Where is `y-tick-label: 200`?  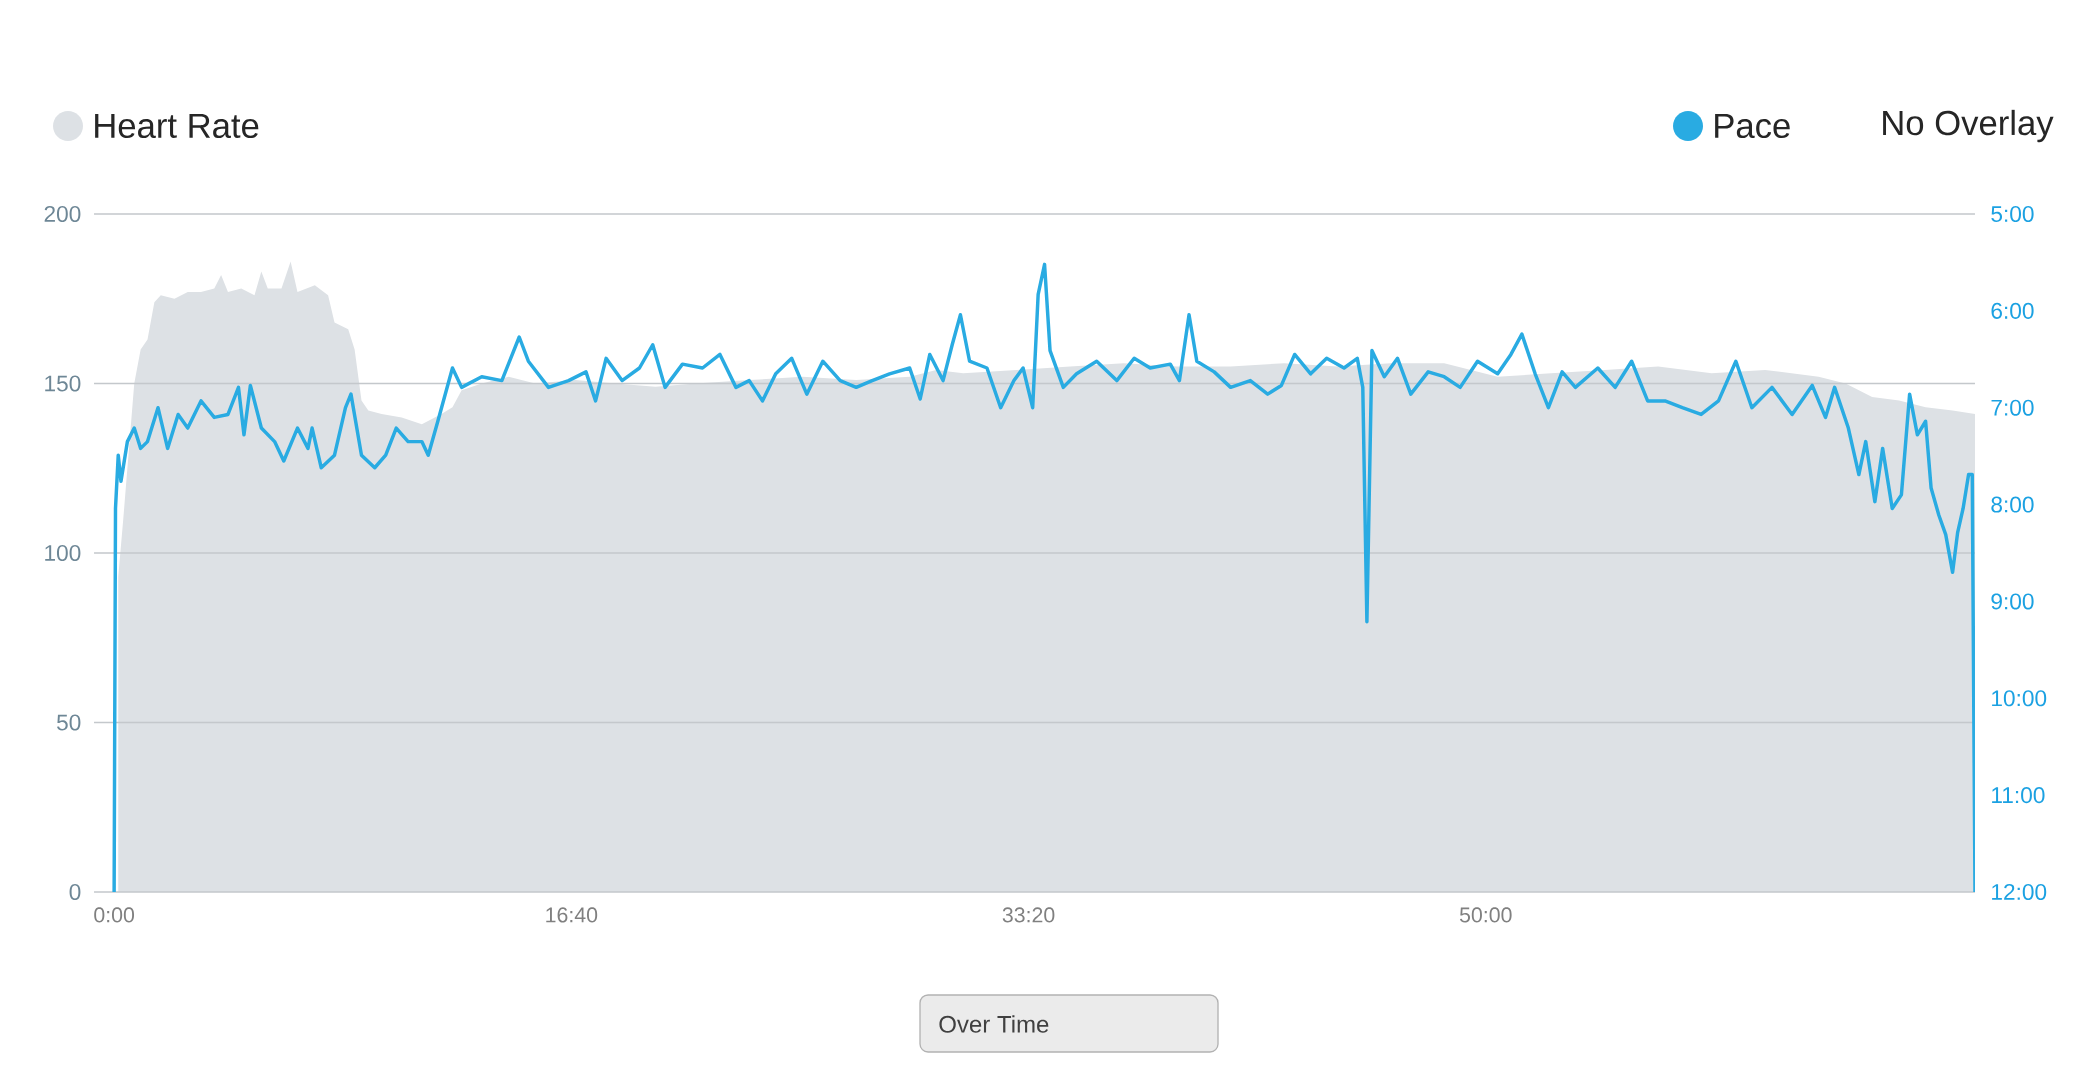 y-tick-label: 200 is located at coordinates (62, 214).